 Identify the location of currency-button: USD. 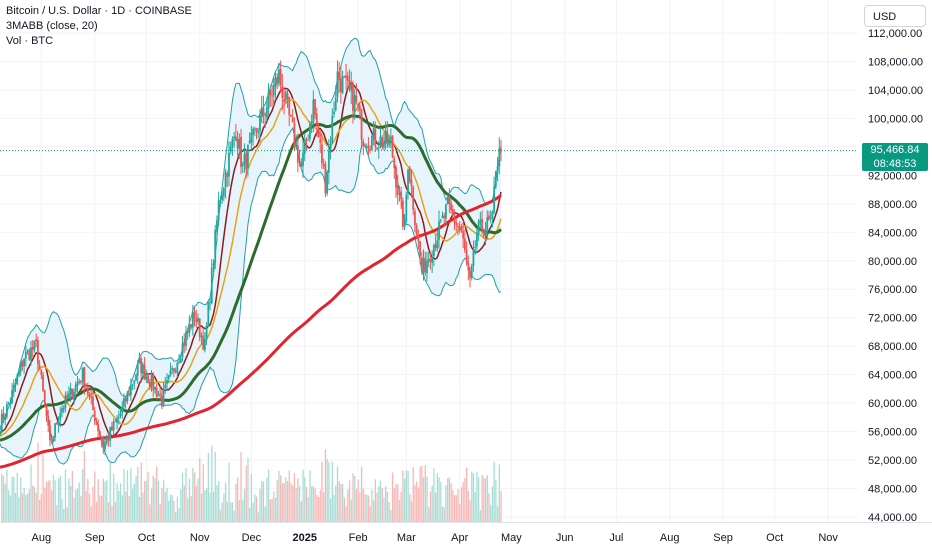
(895, 16).